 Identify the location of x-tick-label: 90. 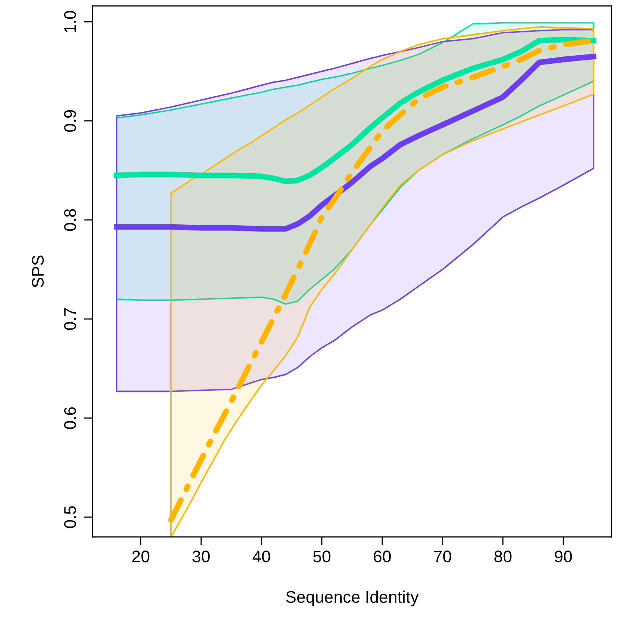
(563, 556).